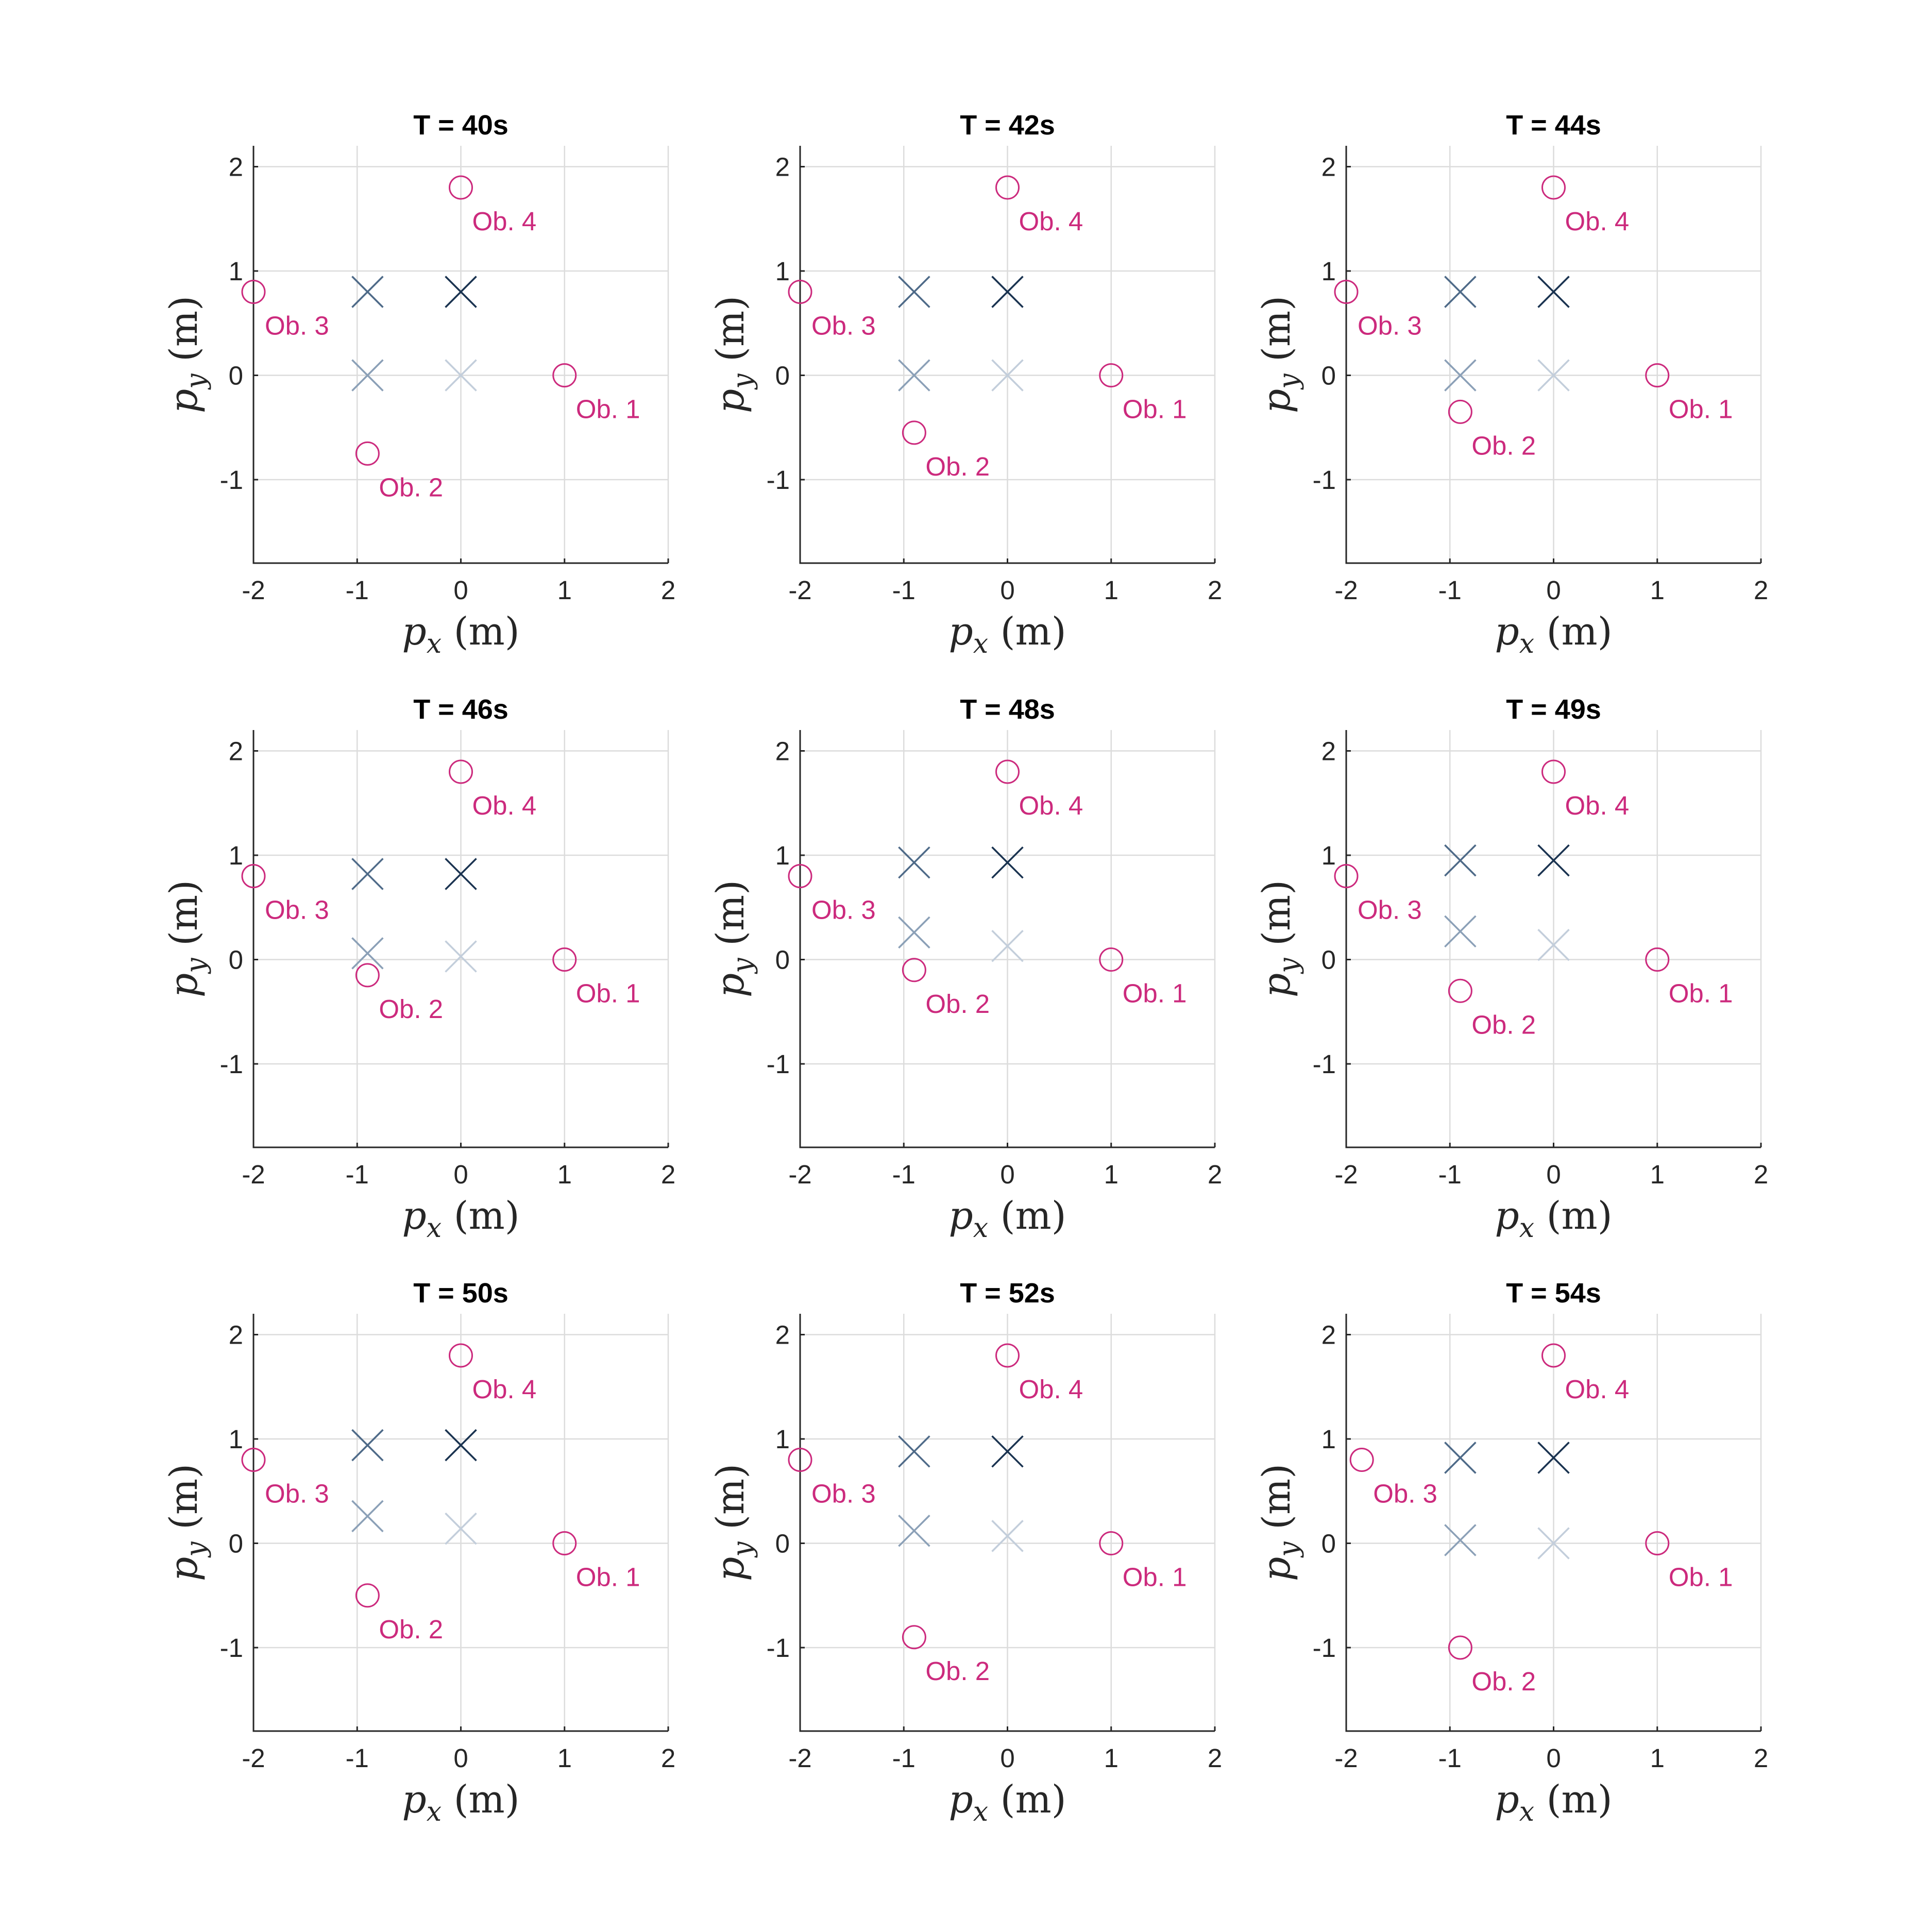  What do you see at coordinates (904, 590) in the screenshot?
I see `x-tick-label: -1` at bounding box center [904, 590].